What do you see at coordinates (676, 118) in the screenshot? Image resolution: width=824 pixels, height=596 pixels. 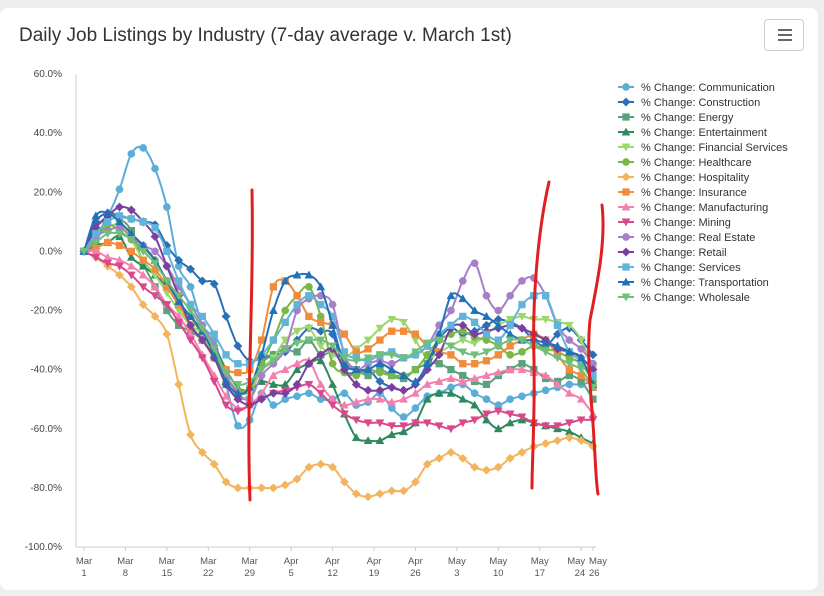 I see `legend-item: % Change: Energy` at bounding box center [676, 118].